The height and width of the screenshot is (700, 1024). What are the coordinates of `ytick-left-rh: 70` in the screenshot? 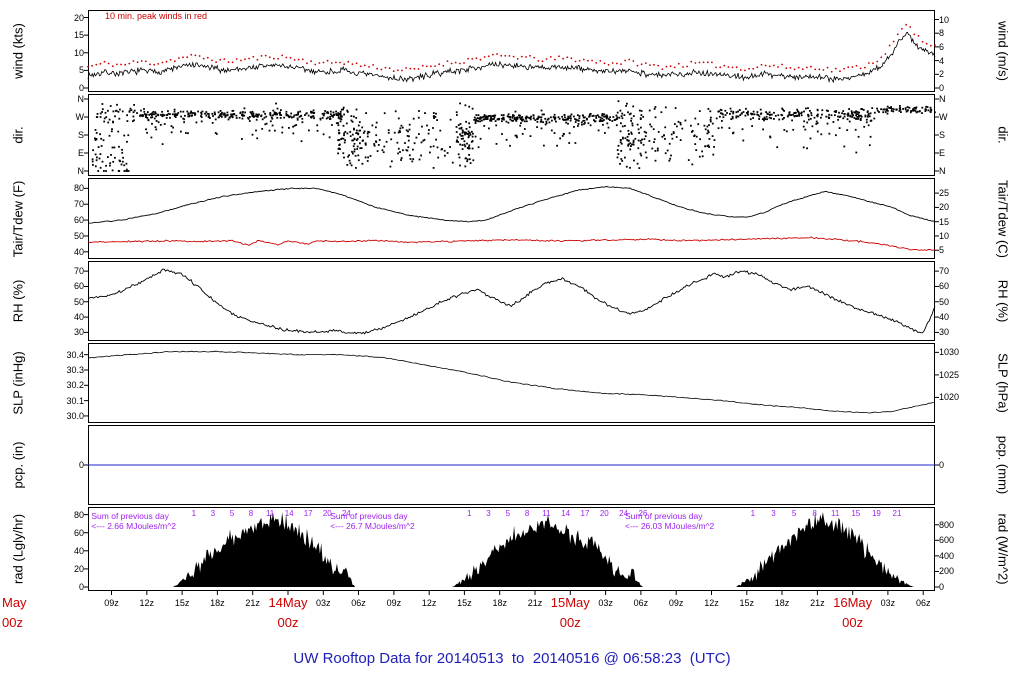 It's located at (78, 271).